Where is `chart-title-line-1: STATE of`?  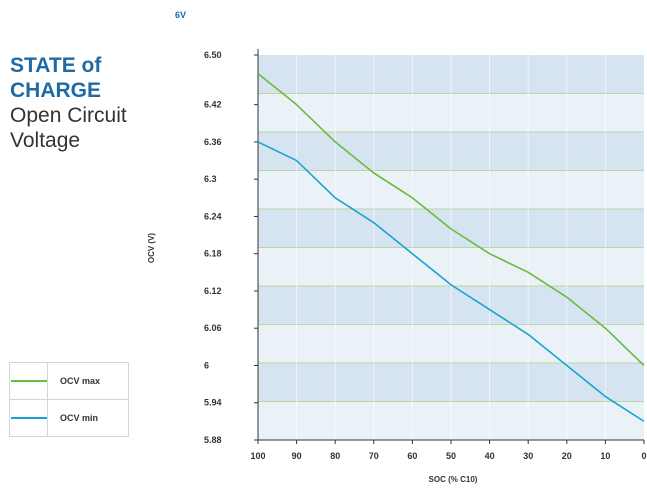 chart-title-line-1: STATE of is located at coordinates (56, 65).